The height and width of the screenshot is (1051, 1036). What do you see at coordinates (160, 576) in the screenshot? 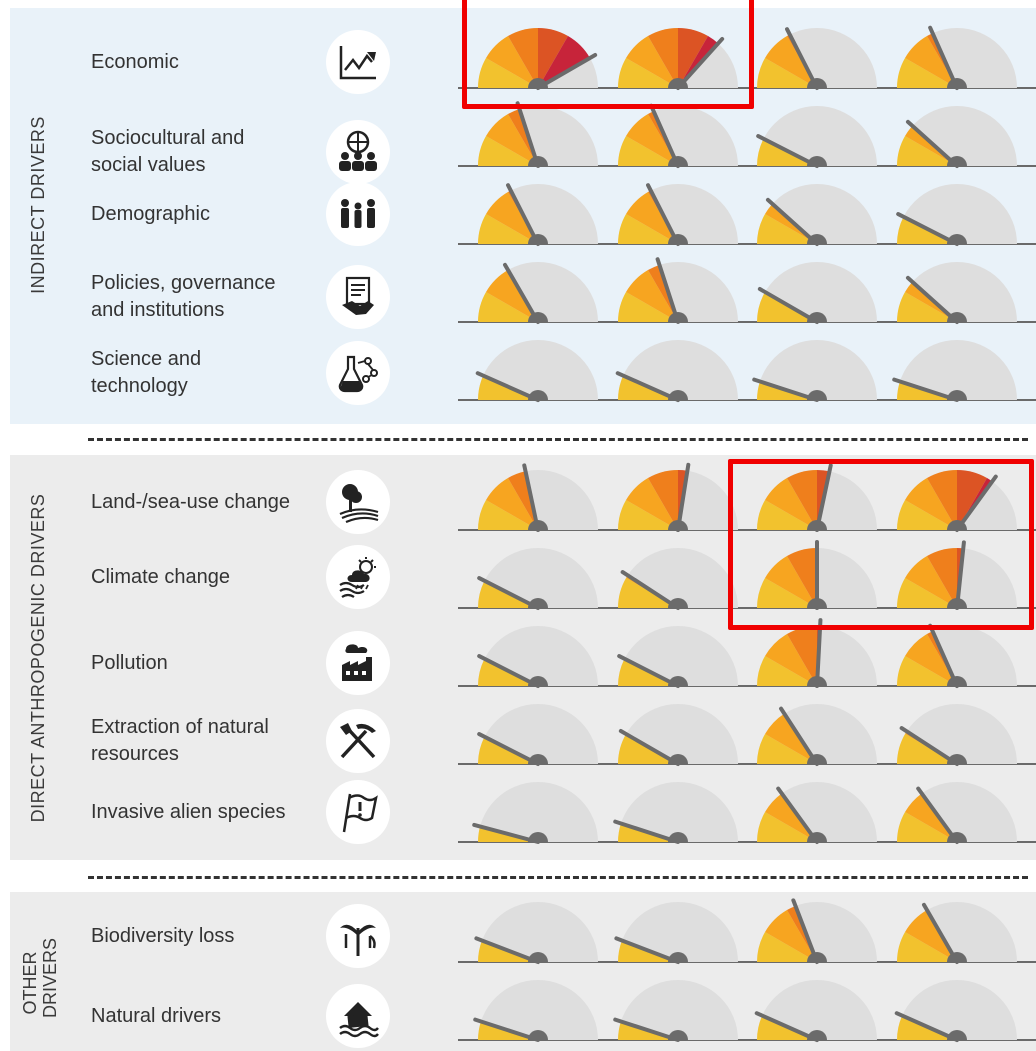
I see `driver-label-line: Climate change` at bounding box center [160, 576].